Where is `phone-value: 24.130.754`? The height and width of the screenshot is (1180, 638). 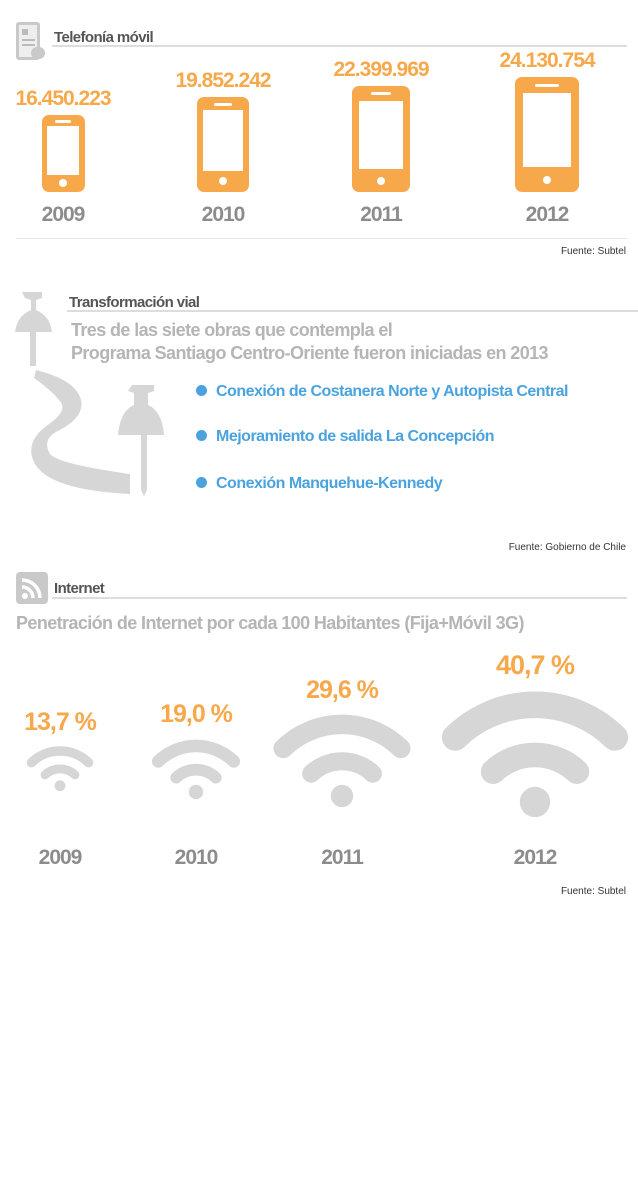 phone-value: 24.130.754 is located at coordinates (547, 60).